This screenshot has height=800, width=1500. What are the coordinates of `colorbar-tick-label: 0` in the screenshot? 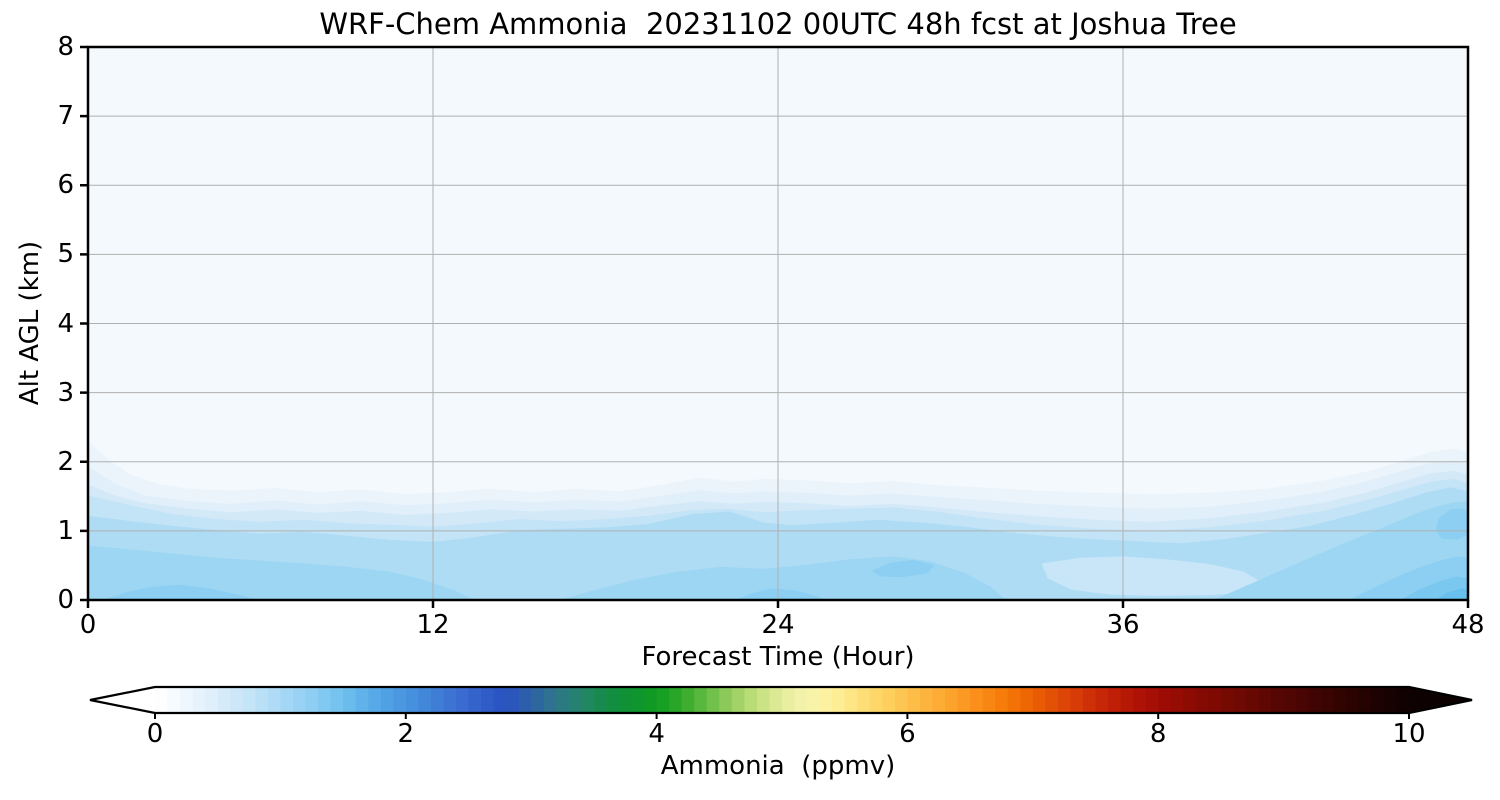 It's located at (155, 734).